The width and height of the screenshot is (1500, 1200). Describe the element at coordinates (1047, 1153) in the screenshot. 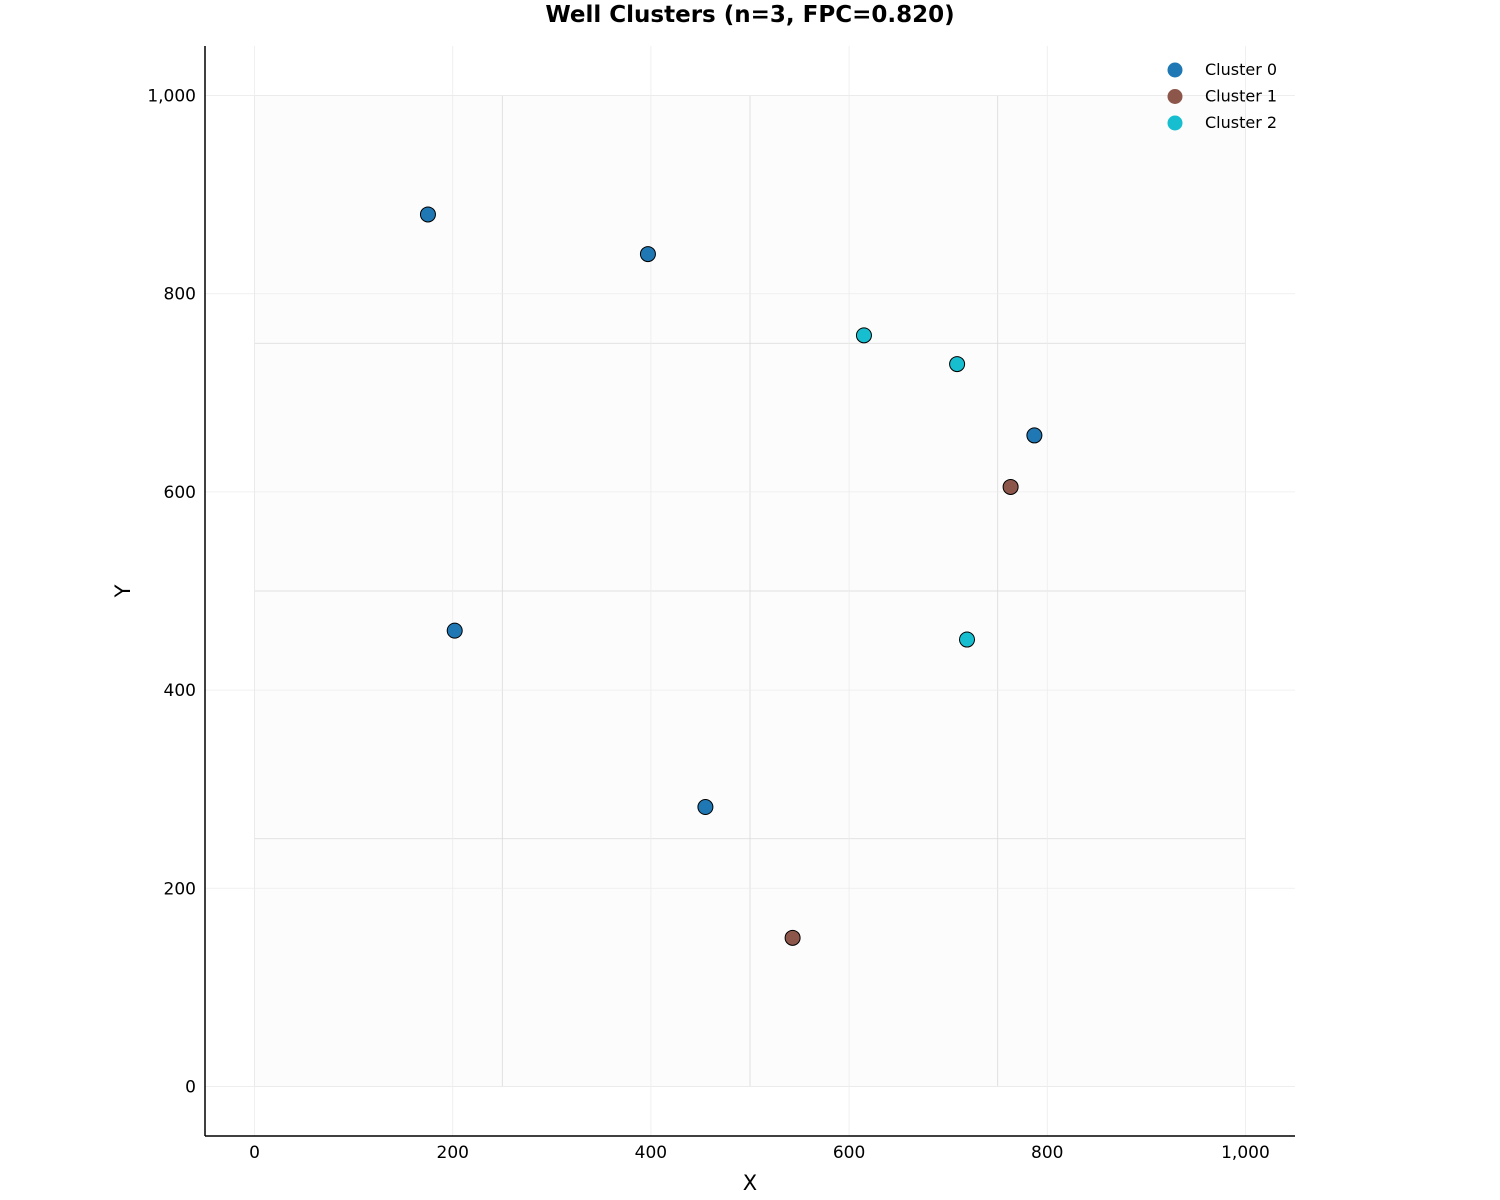

I see `x-tick-label: 800` at that location.